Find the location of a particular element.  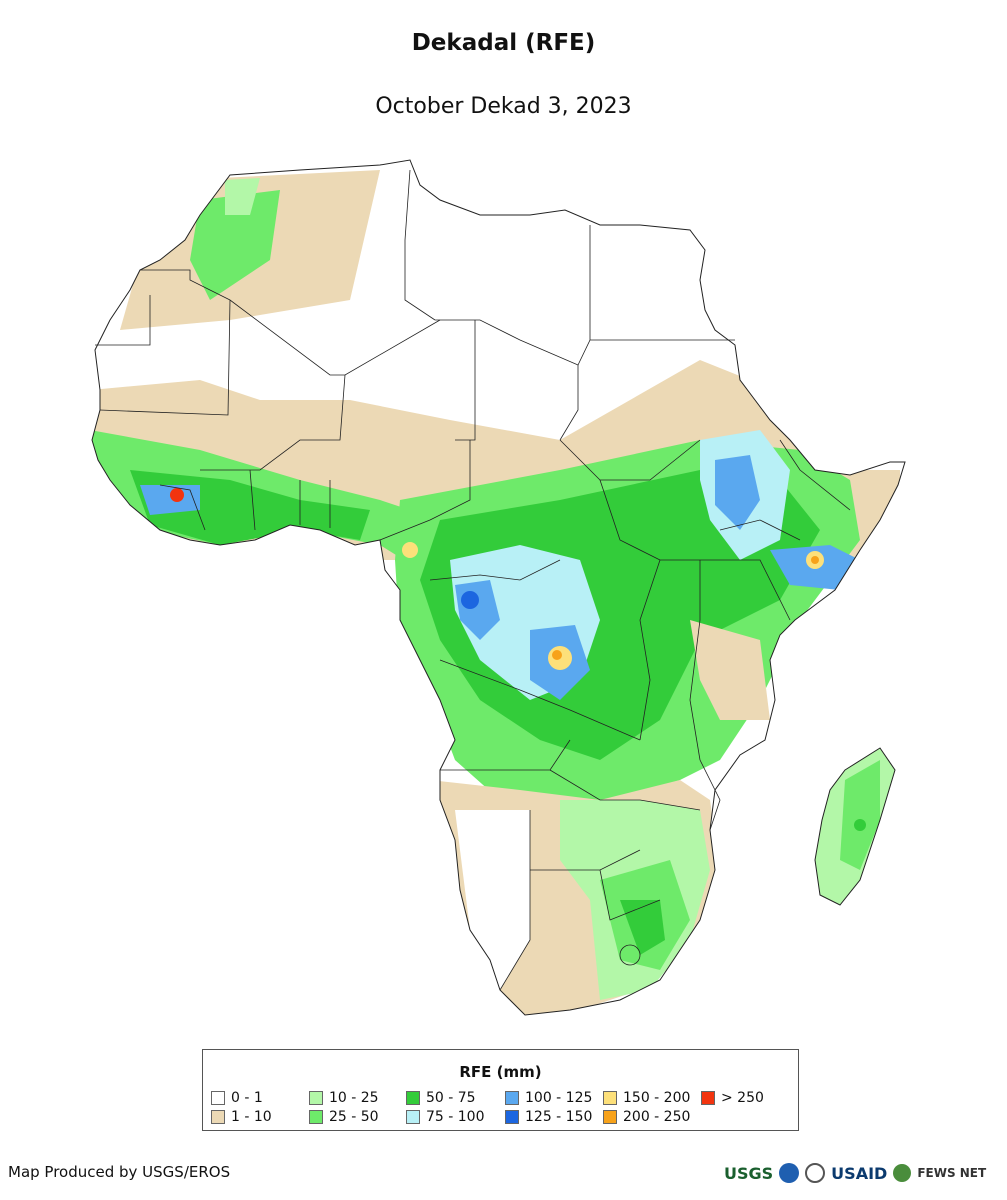

legend-item: 10 - 25 is located at coordinates (344, 1098).